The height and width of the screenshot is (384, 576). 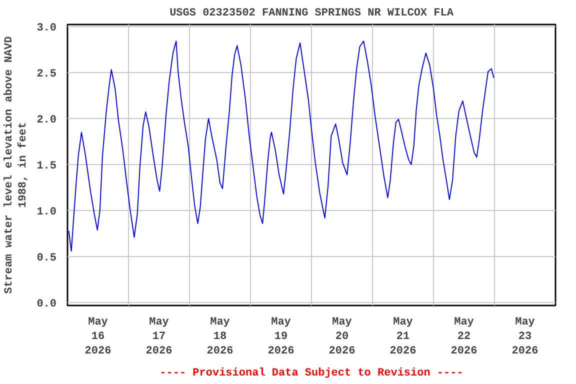 What do you see at coordinates (525, 337) in the screenshot?
I see `x-tick-label: May 23 2026` at bounding box center [525, 337].